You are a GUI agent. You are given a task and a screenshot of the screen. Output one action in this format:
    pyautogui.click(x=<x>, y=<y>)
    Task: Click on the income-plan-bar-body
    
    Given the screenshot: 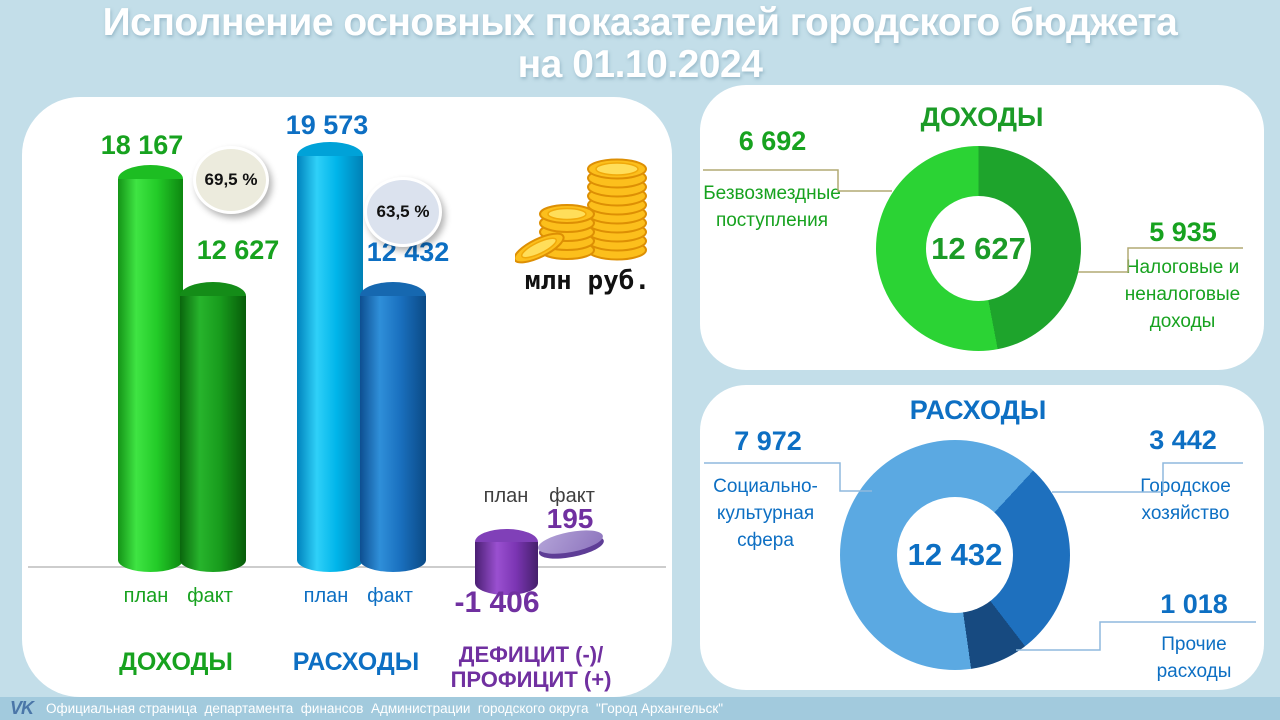 What is the action you would take?
    pyautogui.click(x=150, y=375)
    